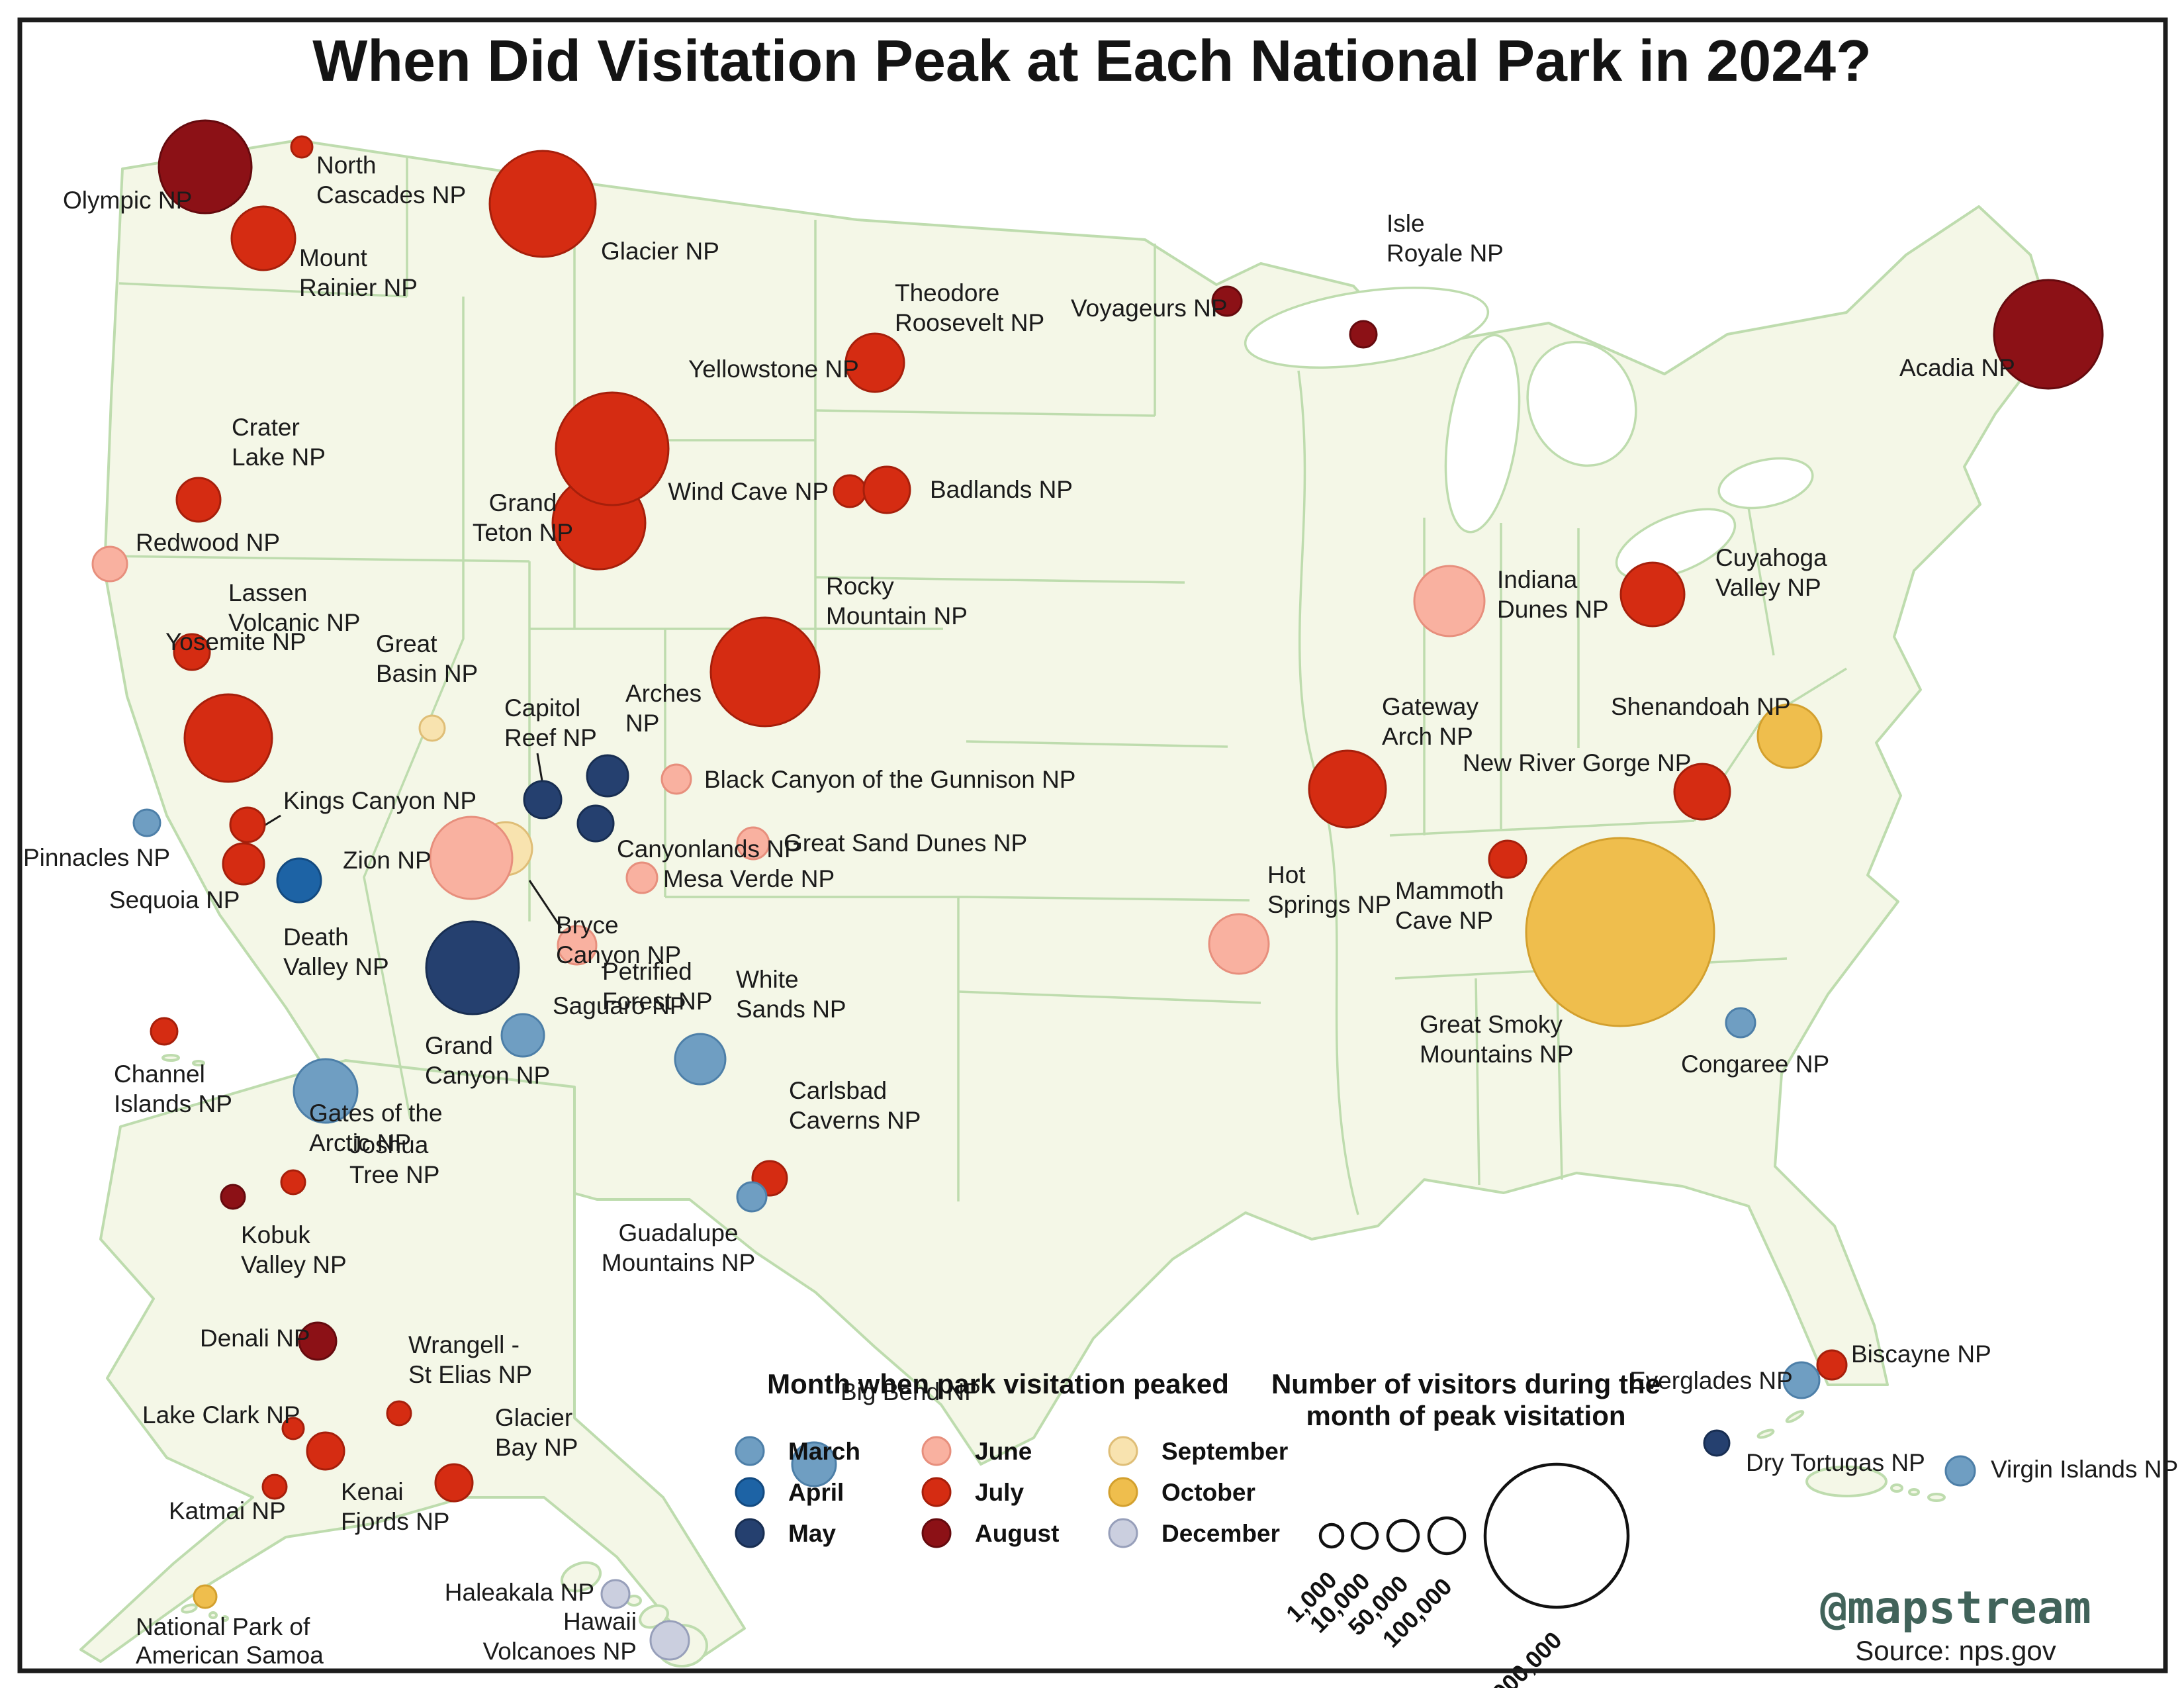  Describe the element at coordinates (346, 165) in the screenshot. I see `park-label: North` at that location.